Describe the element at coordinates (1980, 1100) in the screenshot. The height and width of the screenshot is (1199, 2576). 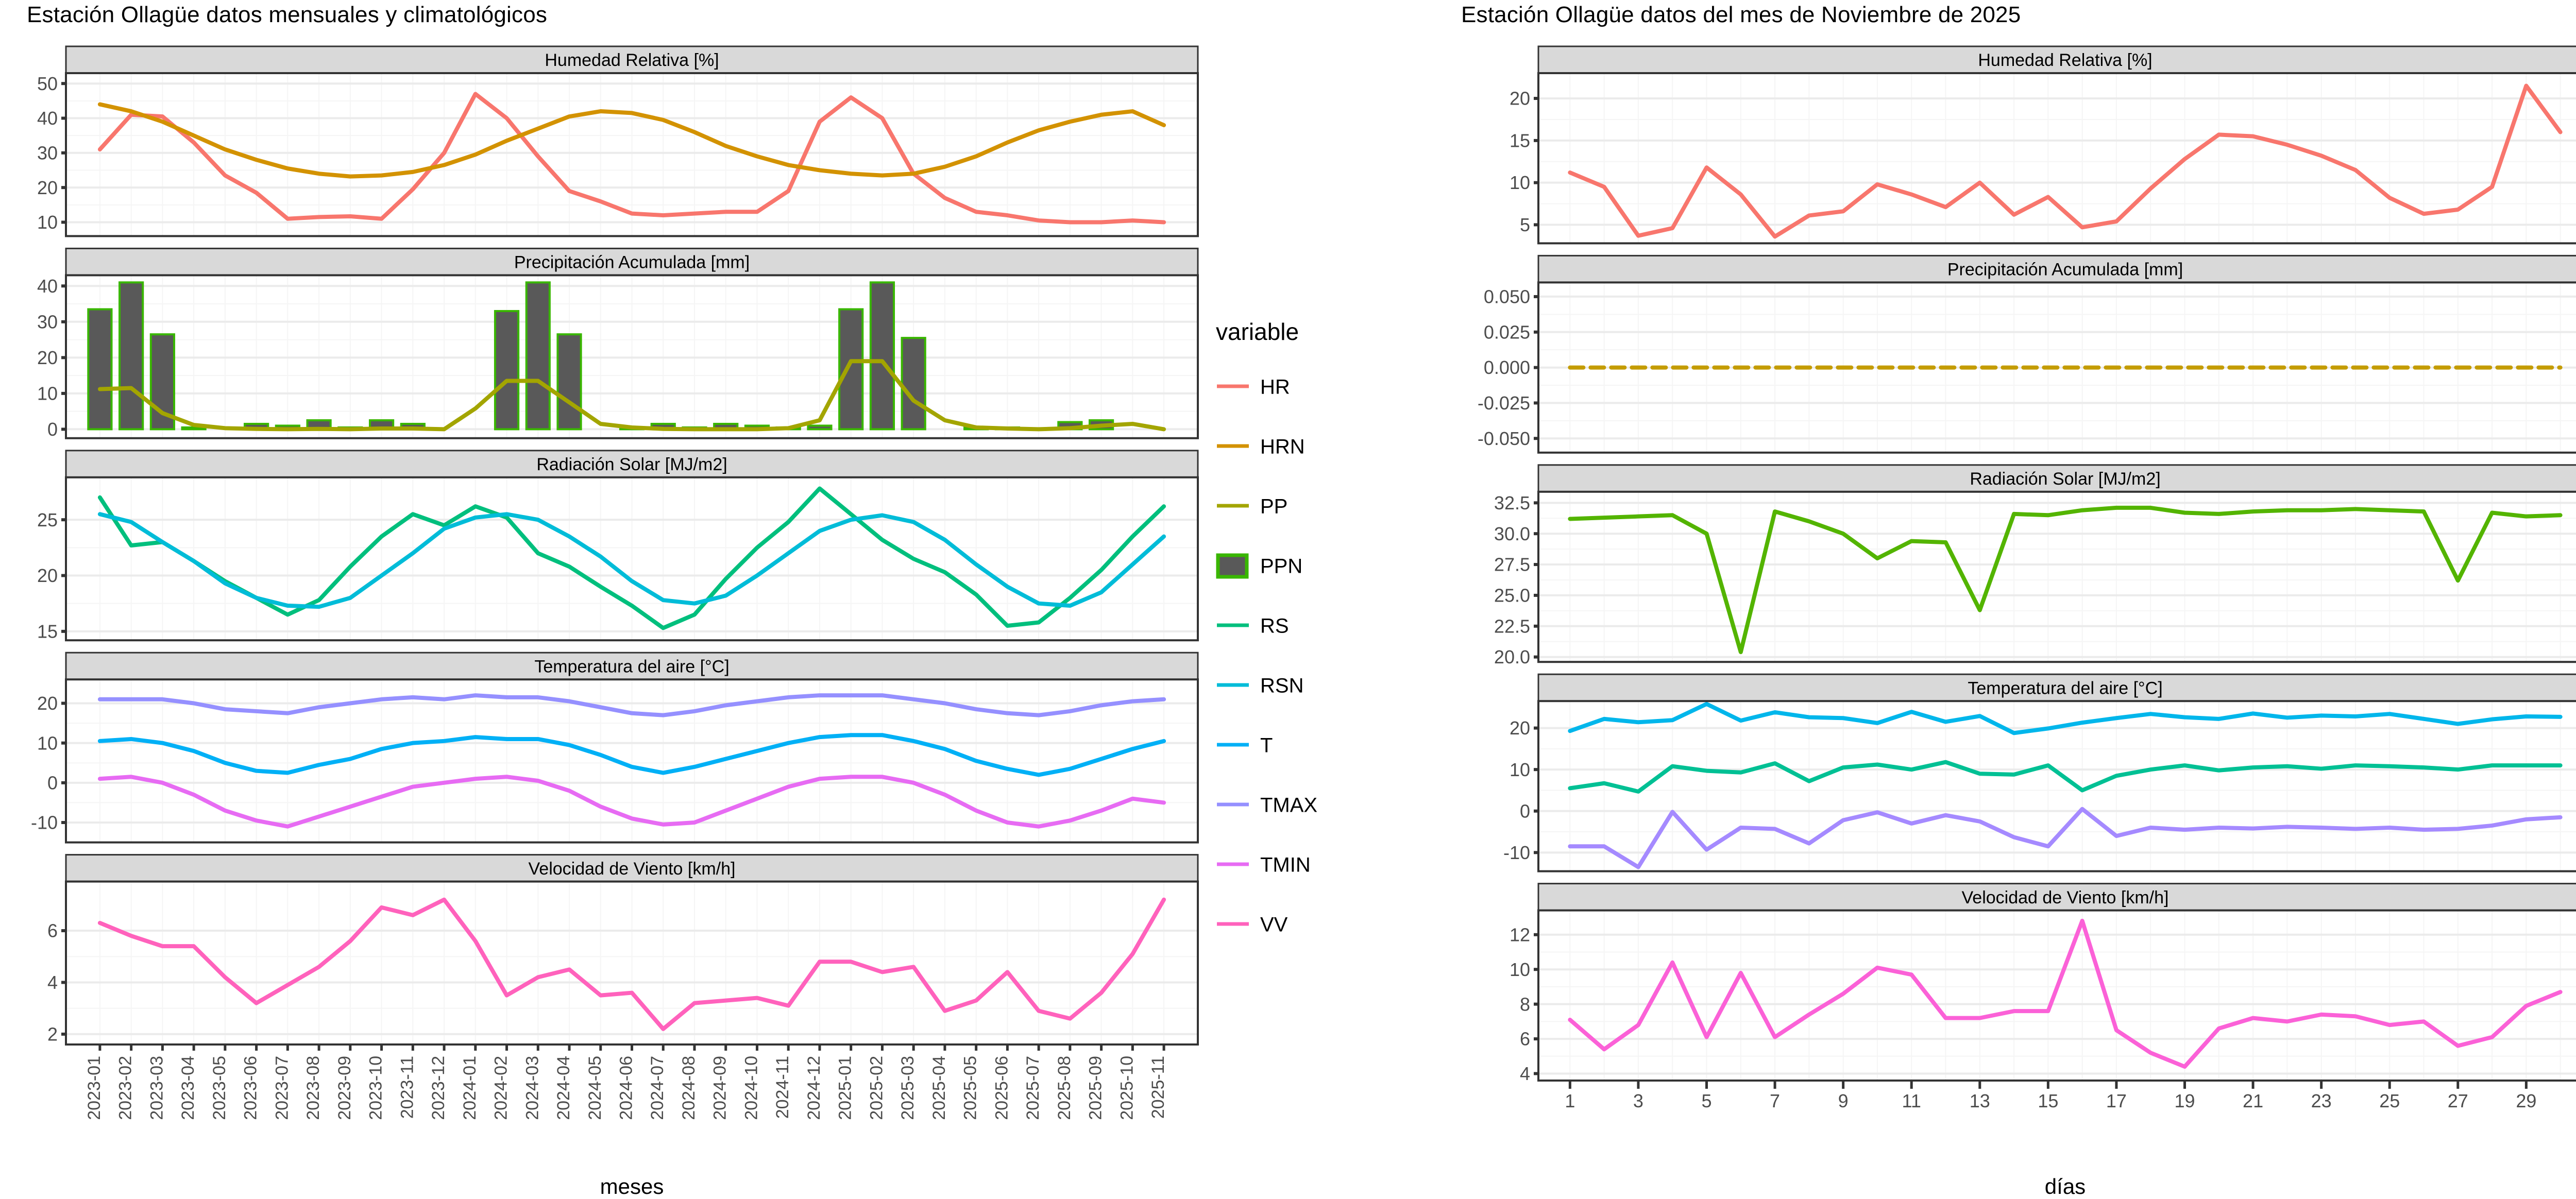
I see `x-tick-label: 13` at that location.